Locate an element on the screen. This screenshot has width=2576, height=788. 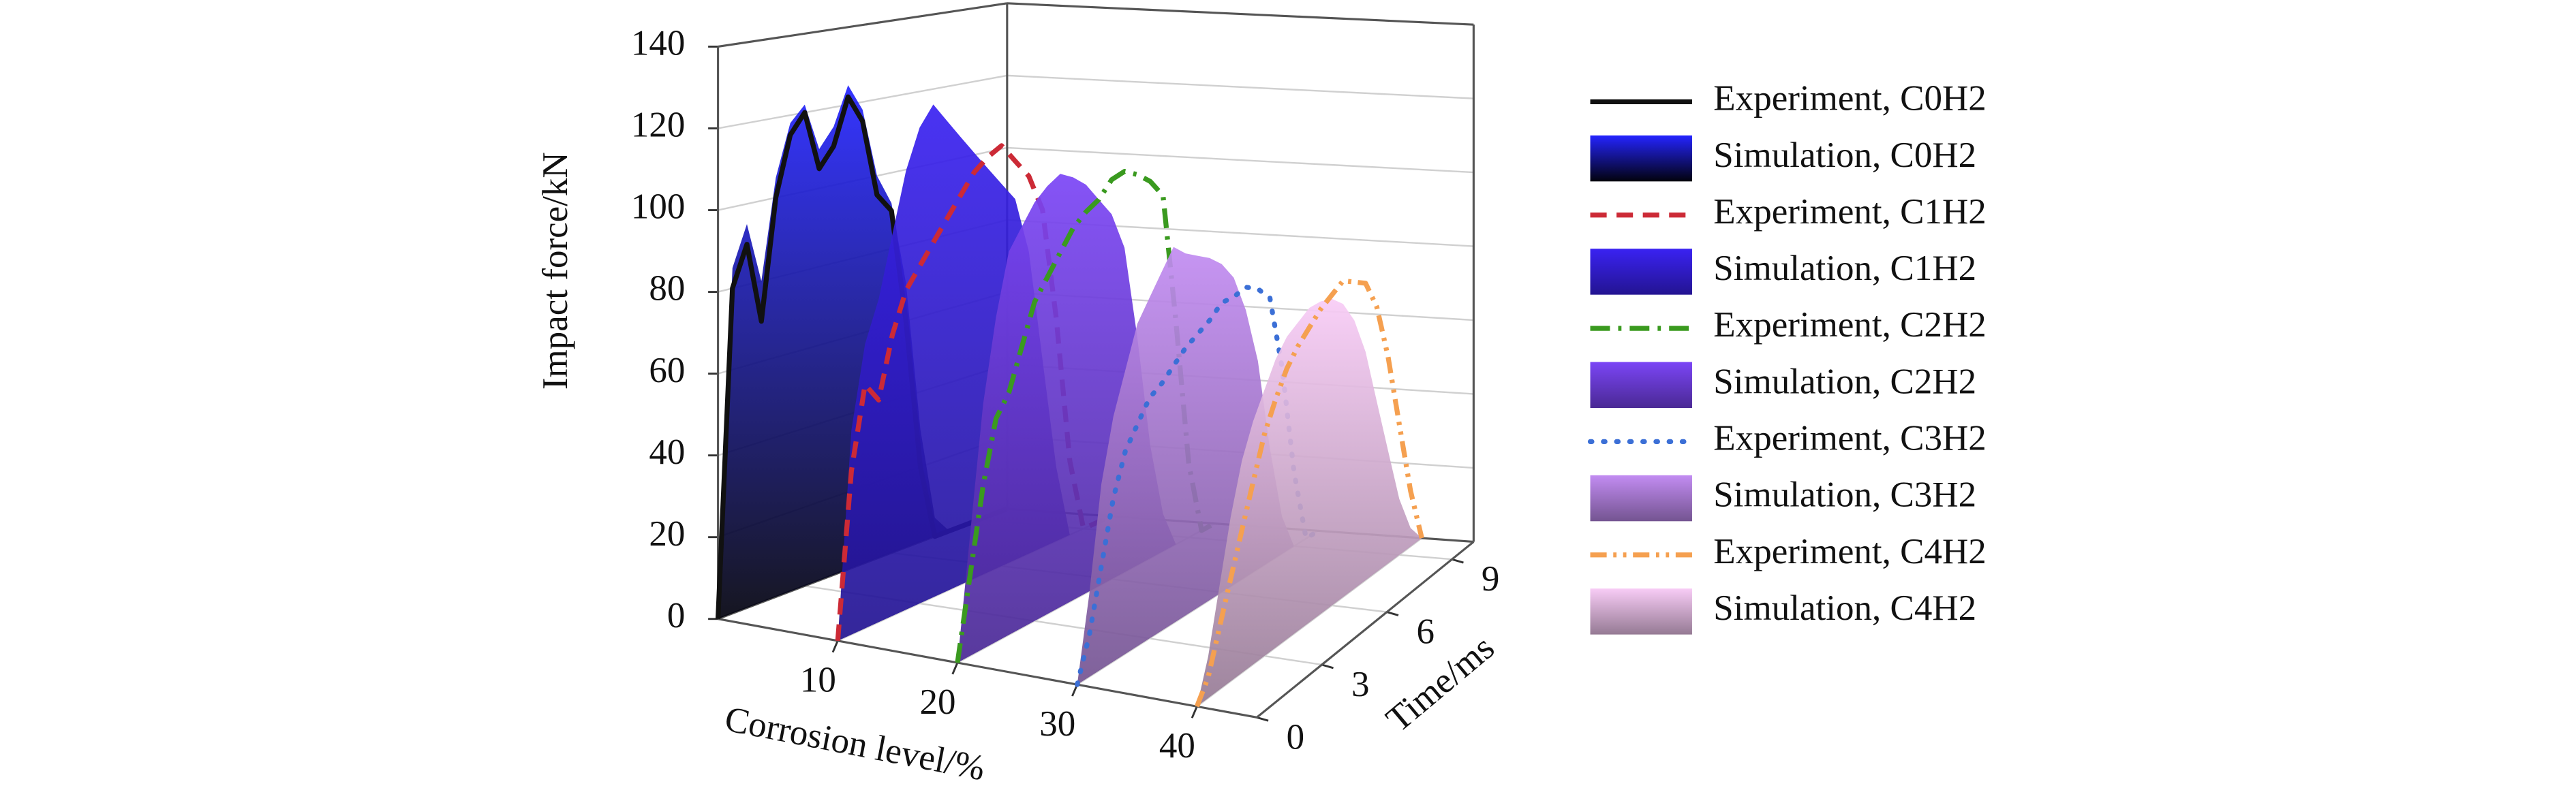
legend-label: Experiment, C0H2 is located at coordinates (1850, 99).